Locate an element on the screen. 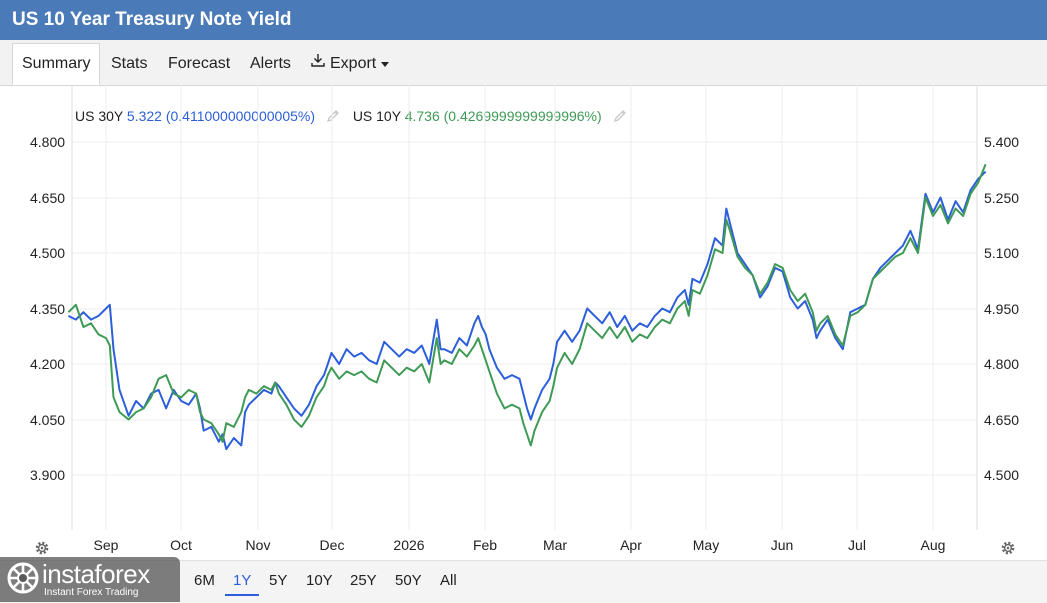 The image size is (1047, 603). tab-export: Export is located at coordinates (349, 64).